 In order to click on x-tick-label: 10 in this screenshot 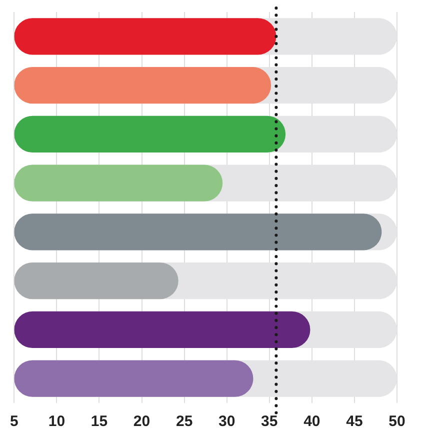, I will do `click(57, 421)`.